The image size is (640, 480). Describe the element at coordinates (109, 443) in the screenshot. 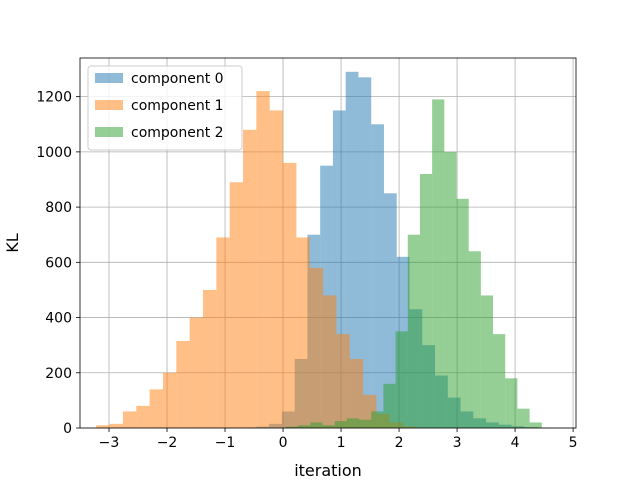

I see `x-tick-label: −3` at that location.